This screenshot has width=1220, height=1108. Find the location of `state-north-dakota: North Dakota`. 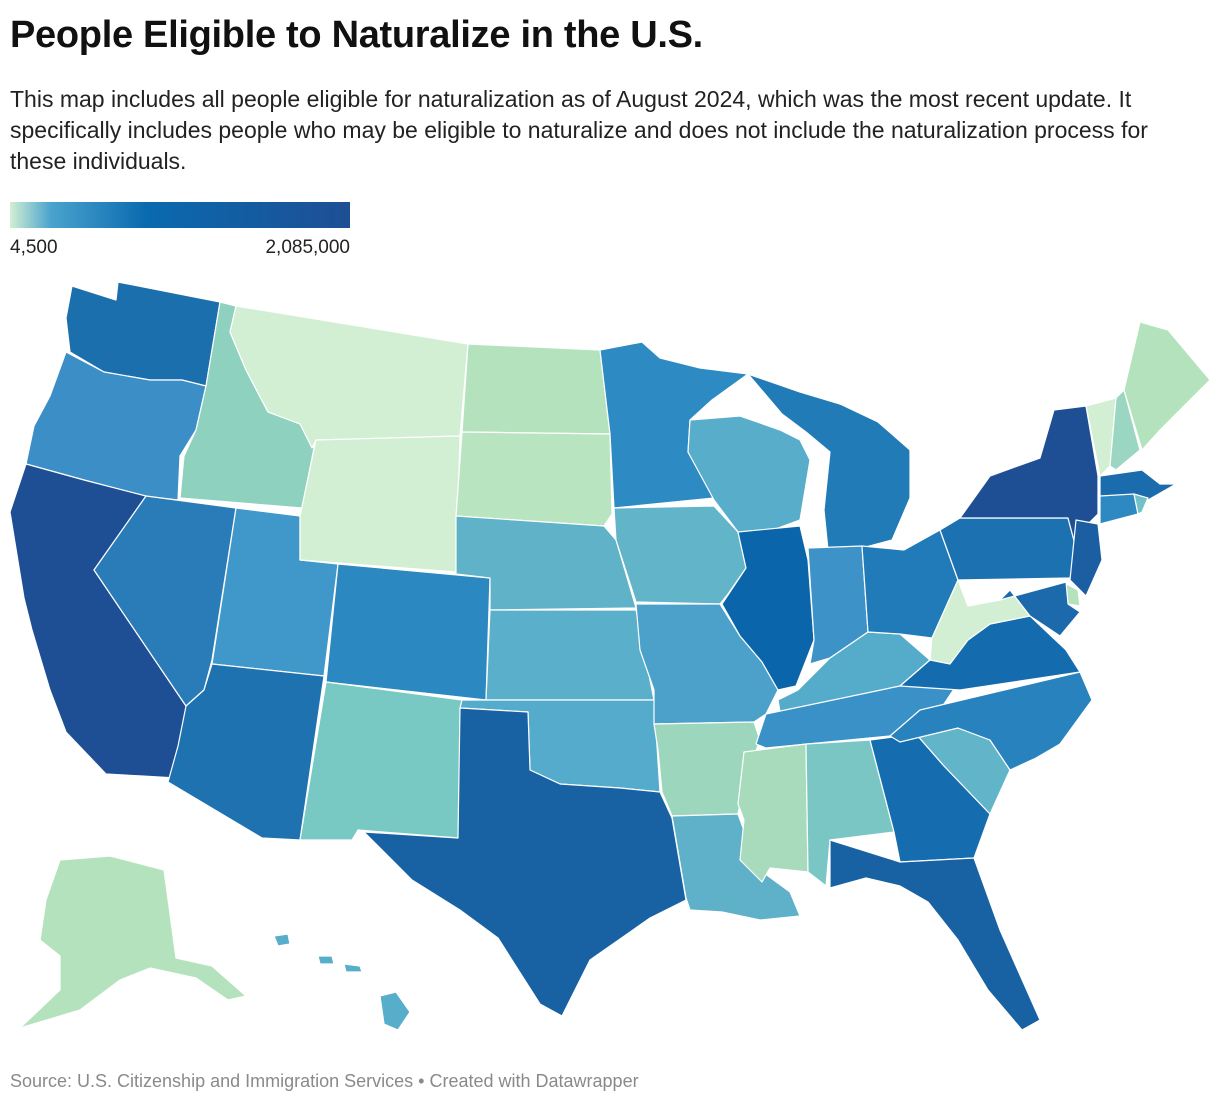

state-north-dakota: North Dakota is located at coordinates (536, 389).